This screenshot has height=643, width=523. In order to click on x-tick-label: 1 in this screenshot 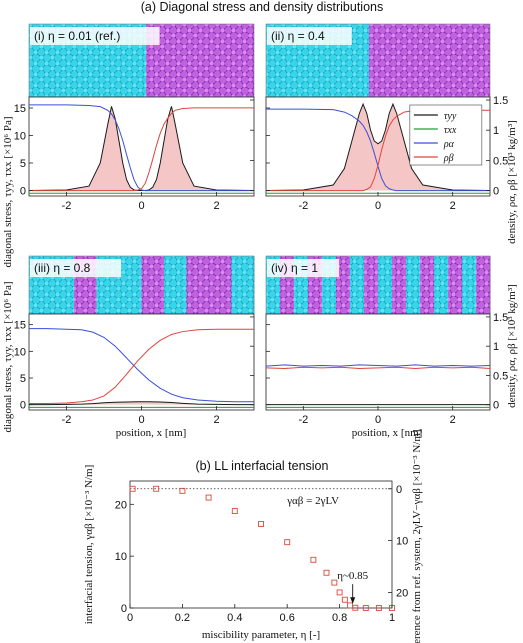, I will do `click(392, 618)`.